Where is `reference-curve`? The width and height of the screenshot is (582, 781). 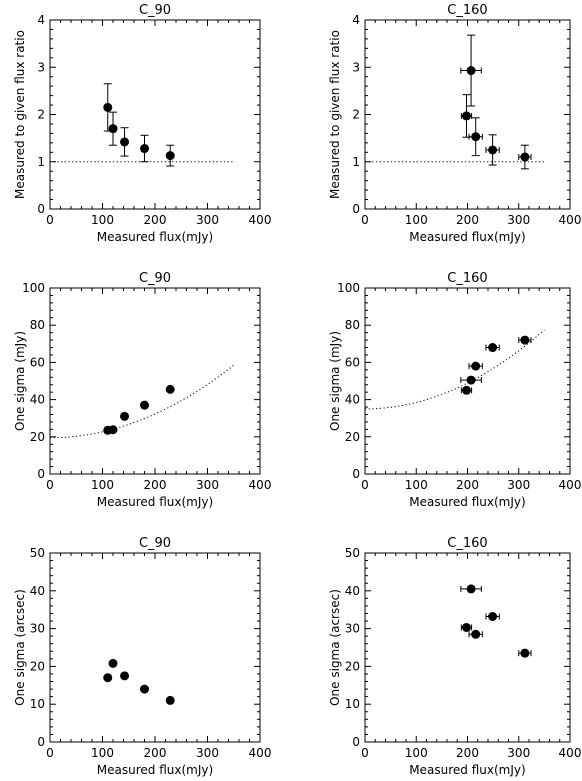 reference-curve is located at coordinates (142, 401).